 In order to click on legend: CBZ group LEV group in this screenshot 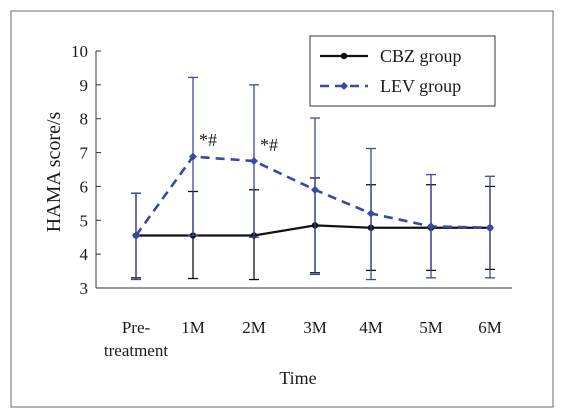, I will do `click(402, 71)`.